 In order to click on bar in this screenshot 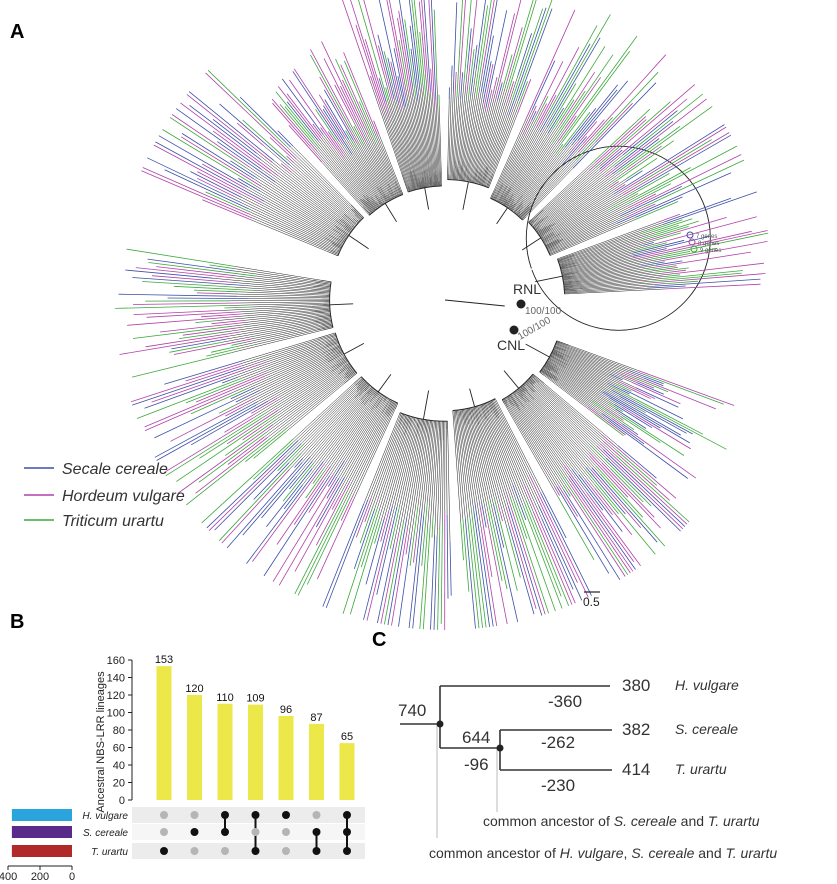, I will do `click(164, 733)`.